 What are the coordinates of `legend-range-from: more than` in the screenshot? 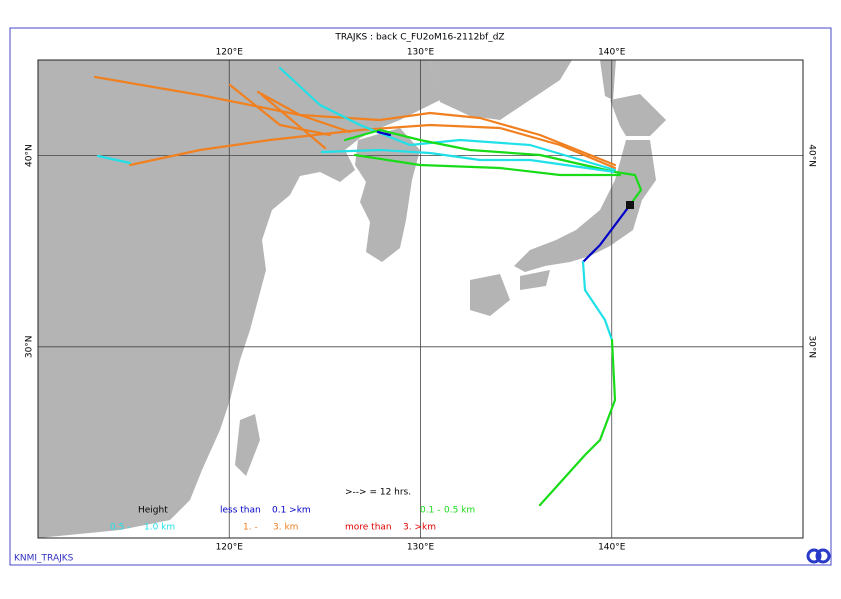 It's located at (368, 528).